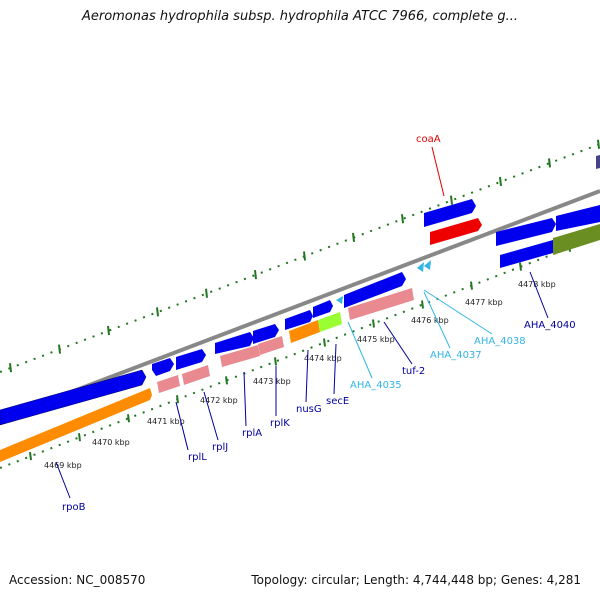  What do you see at coordinates (335, 369) in the screenshot?
I see `secE-leader-line` at bounding box center [335, 369].